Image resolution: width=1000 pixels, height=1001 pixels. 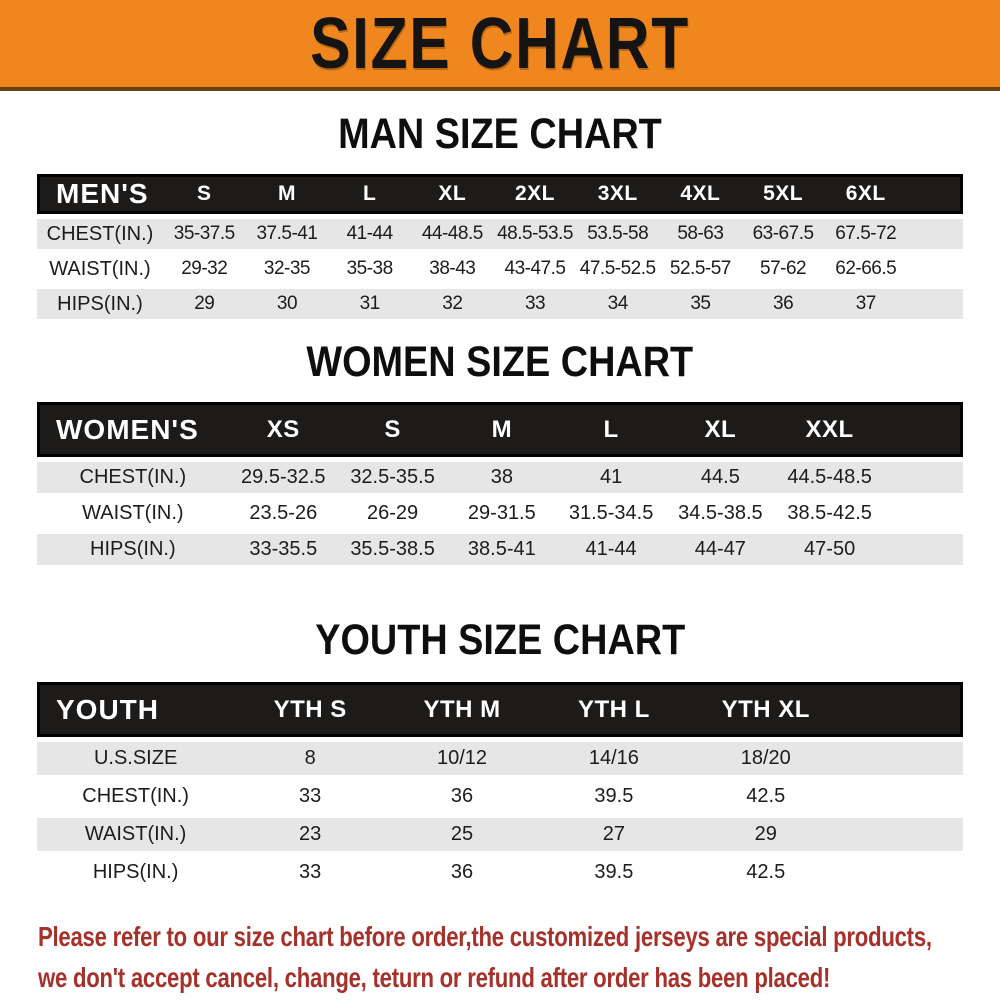 What do you see at coordinates (310, 758) in the screenshot?
I see `size-cell: 8` at bounding box center [310, 758].